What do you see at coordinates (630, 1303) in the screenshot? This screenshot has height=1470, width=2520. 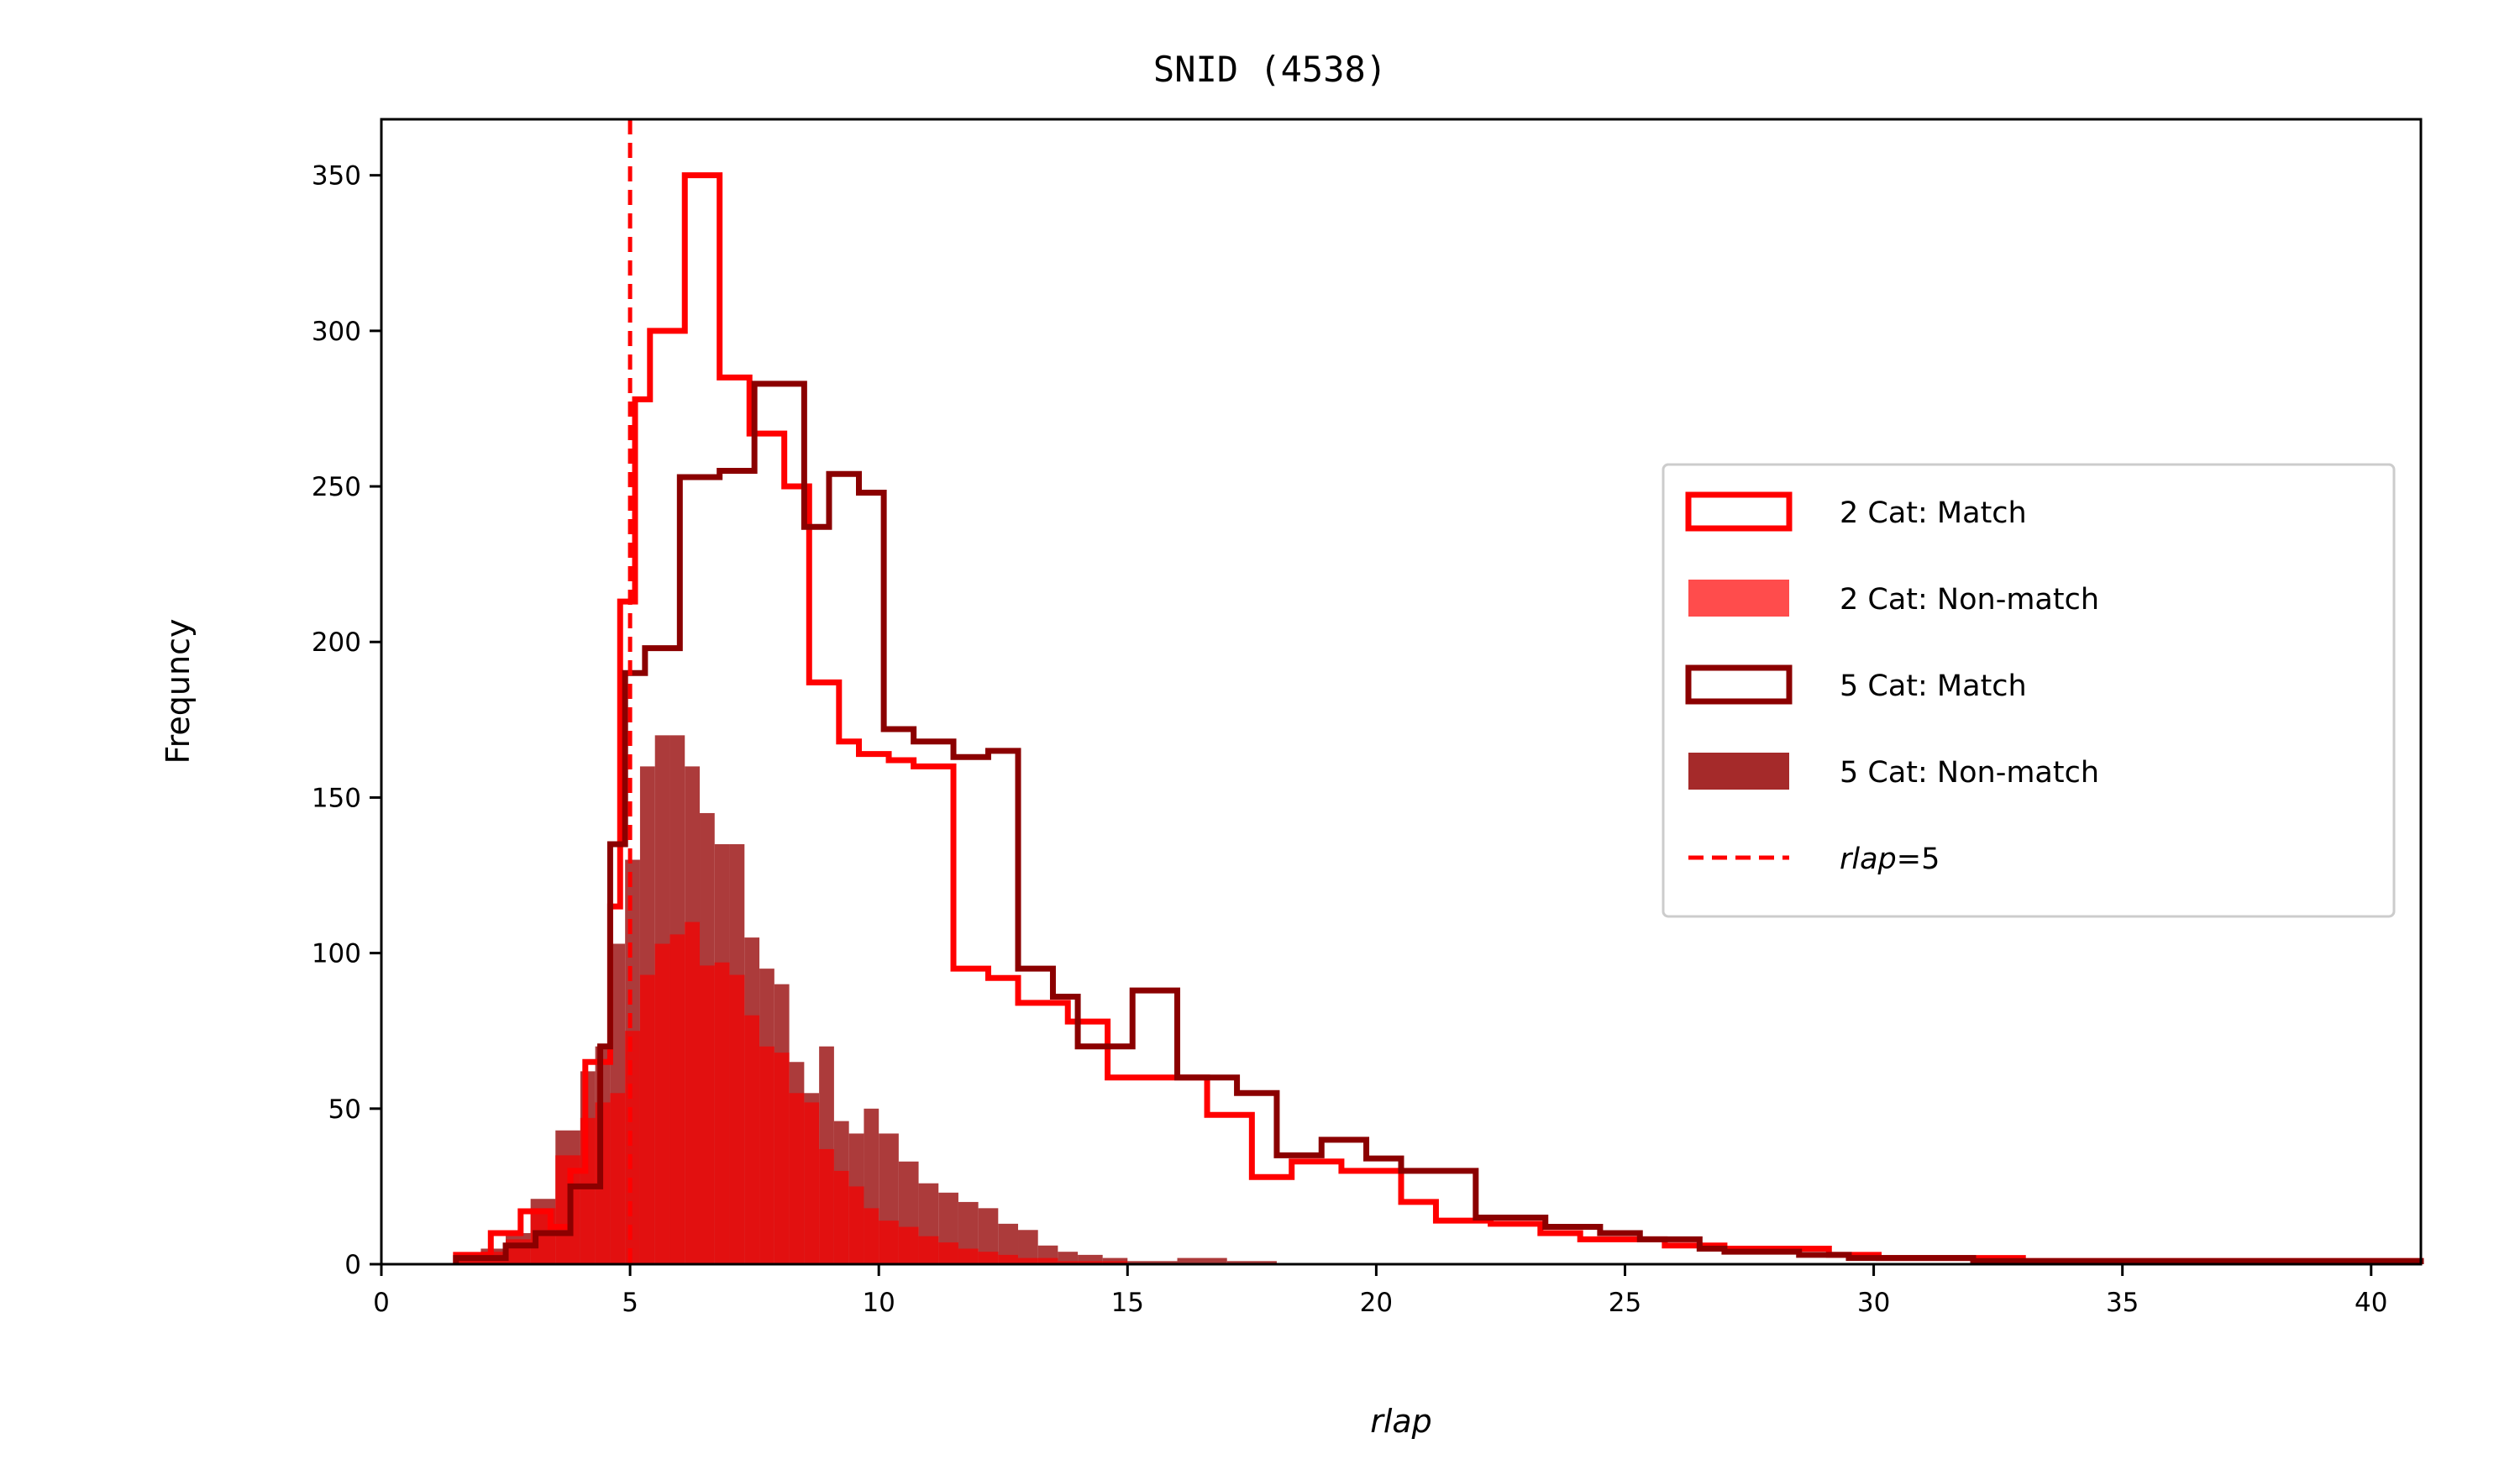 I see `x-tick-label: 5` at bounding box center [630, 1303].